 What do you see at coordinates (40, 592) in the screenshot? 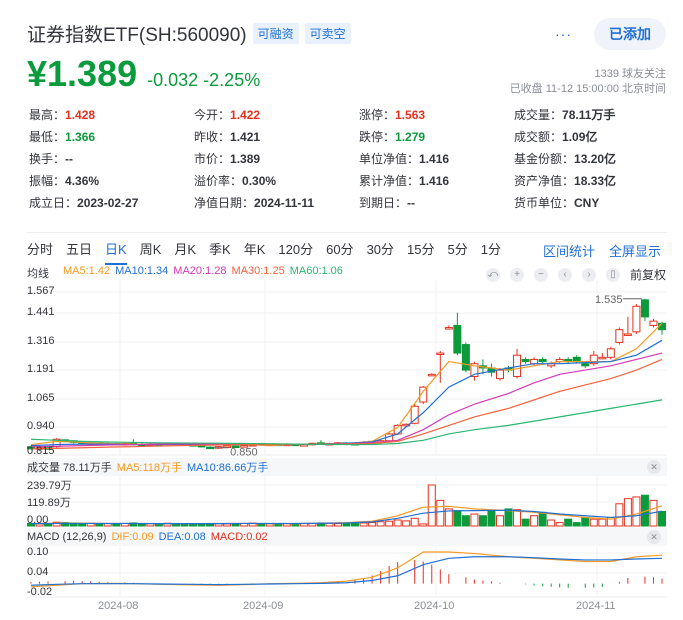
I see `macd-y-tick: -0.02` at bounding box center [40, 592].